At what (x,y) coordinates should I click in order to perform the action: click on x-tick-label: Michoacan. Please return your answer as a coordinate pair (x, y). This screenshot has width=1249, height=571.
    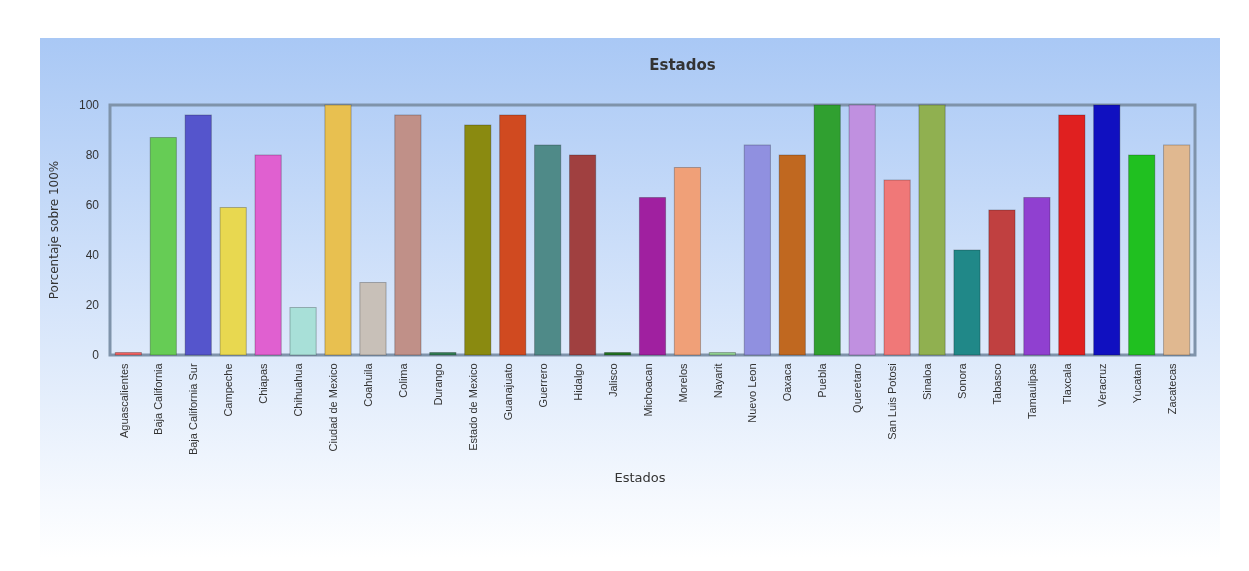
    Looking at the image, I should click on (647, 390).